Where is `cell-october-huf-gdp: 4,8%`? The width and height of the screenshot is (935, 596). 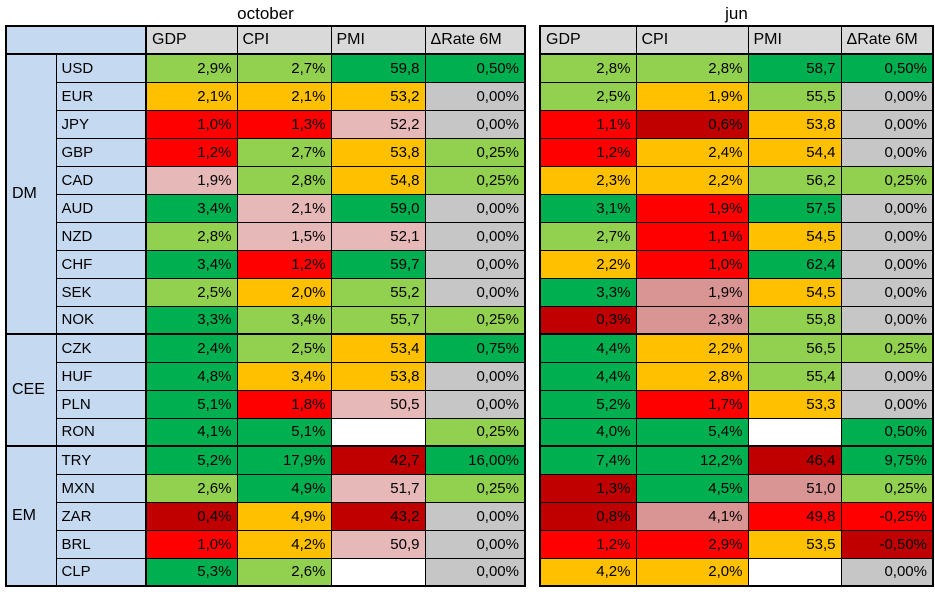
cell-october-huf-gdp: 4,8% is located at coordinates (191, 376).